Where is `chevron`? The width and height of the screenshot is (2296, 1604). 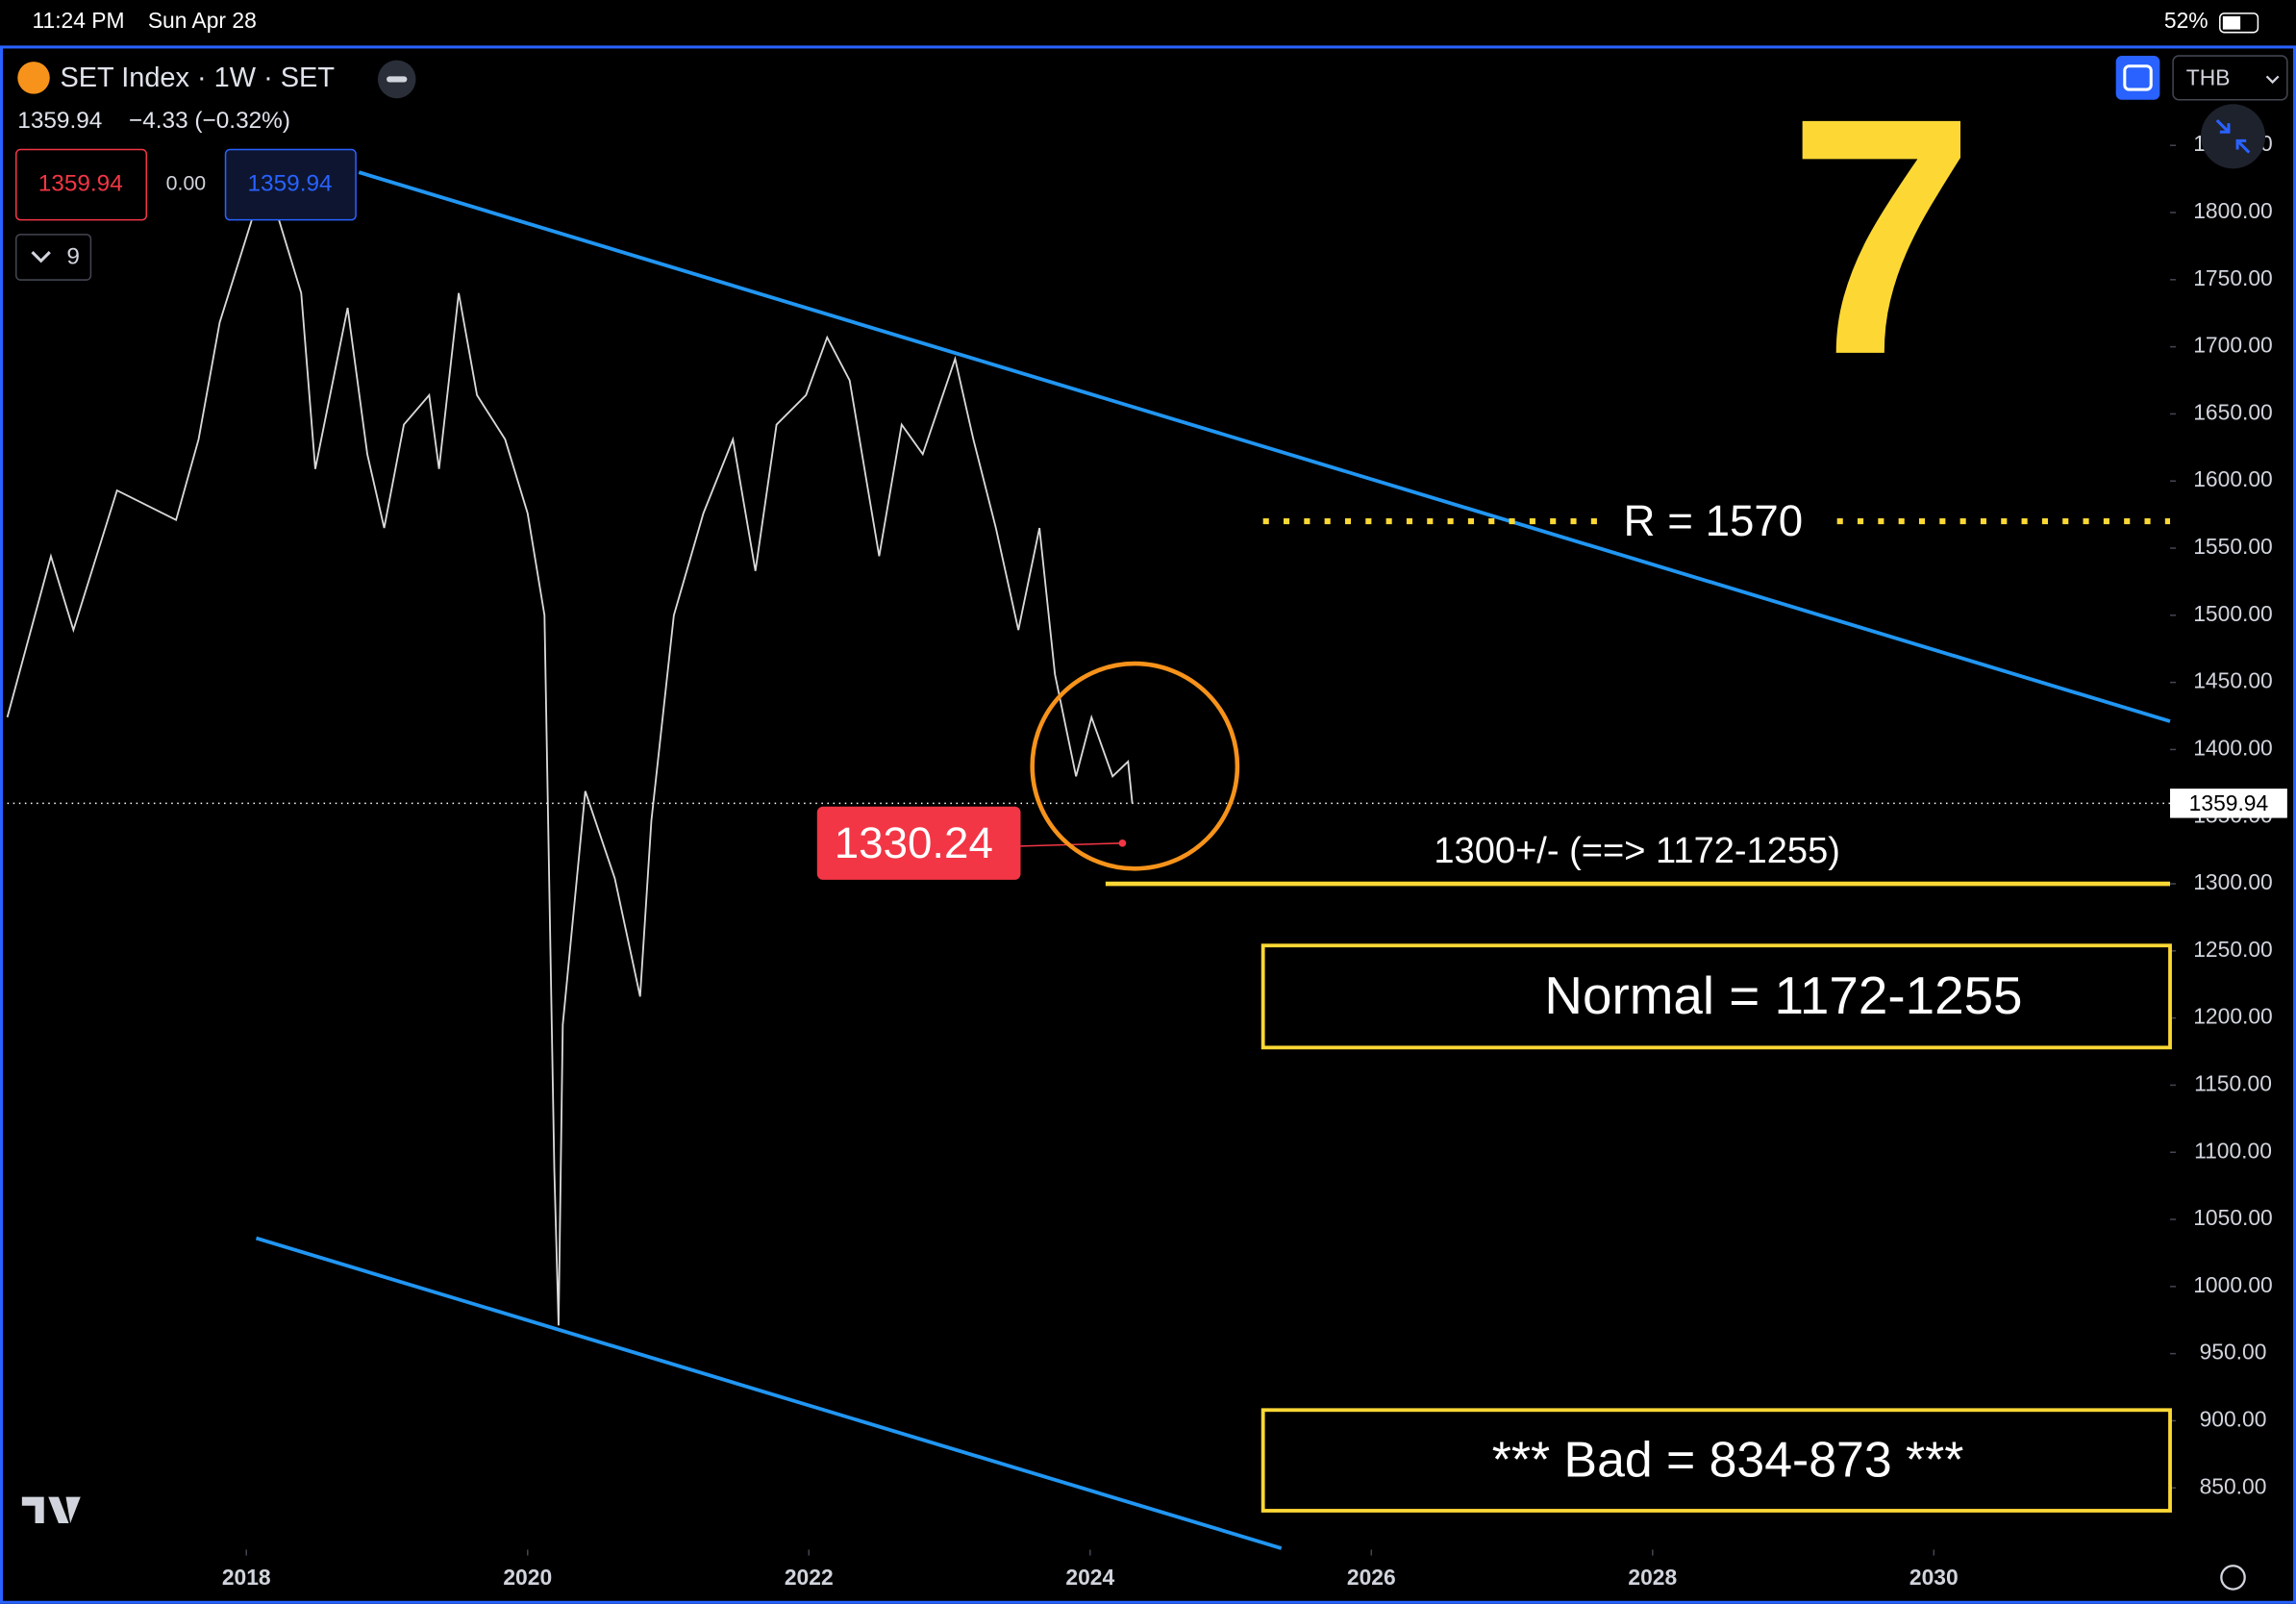 chevron is located at coordinates (41, 257).